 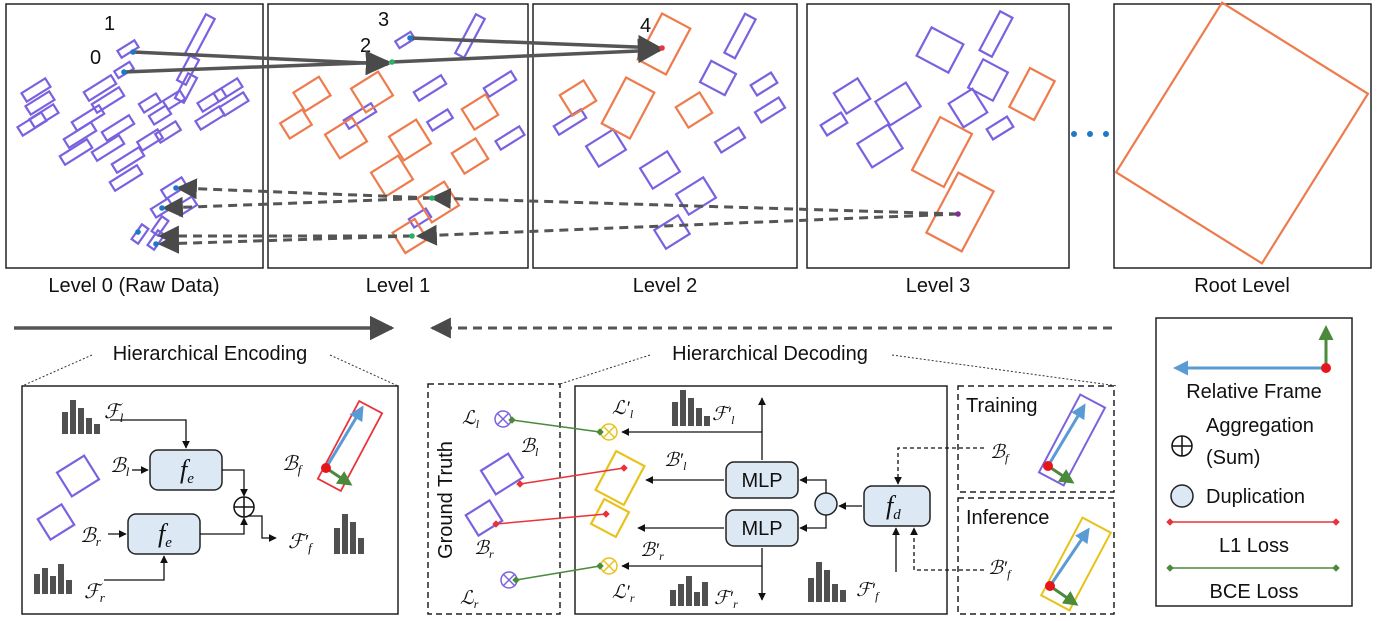 What do you see at coordinates (95, 58) in the screenshot?
I see `point-label-0: 0` at bounding box center [95, 58].